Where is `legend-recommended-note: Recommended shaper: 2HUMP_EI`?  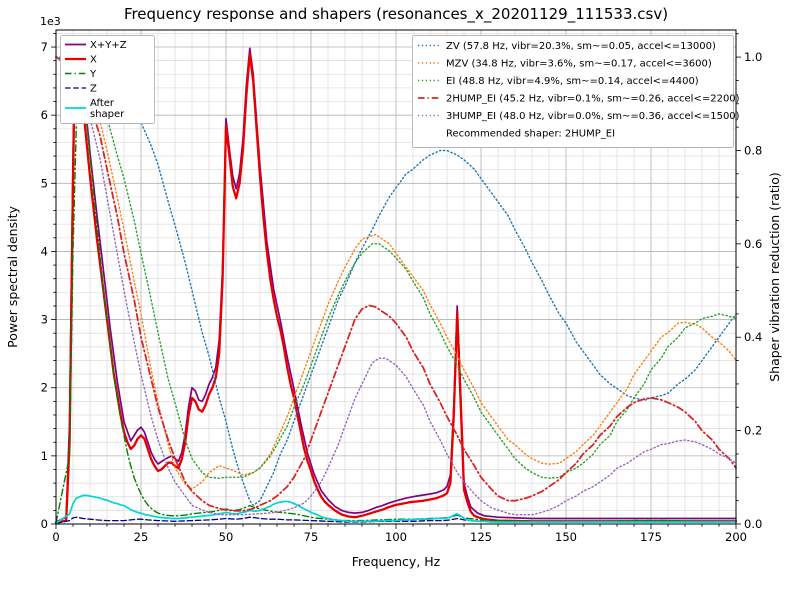 legend-recommended-note: Recommended shaper: 2HUMP_EI is located at coordinates (530, 134).